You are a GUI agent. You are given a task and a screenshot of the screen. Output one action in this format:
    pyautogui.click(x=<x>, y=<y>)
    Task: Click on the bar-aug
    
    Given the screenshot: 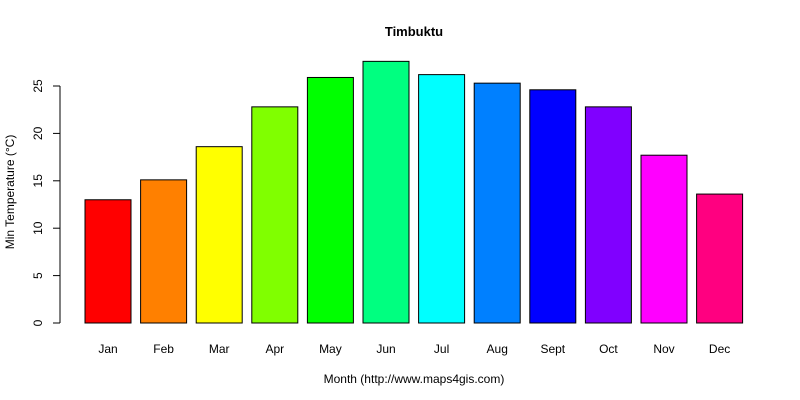 What is the action you would take?
    pyautogui.click(x=497, y=203)
    